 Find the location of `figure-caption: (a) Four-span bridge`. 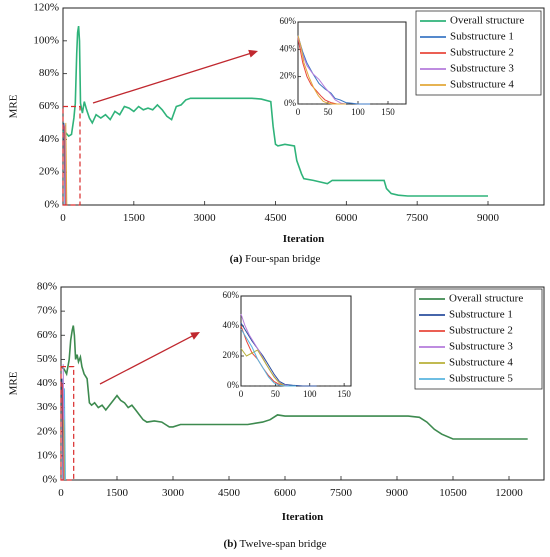

figure-caption: (a) Four-span bridge is located at coordinates (275, 259).